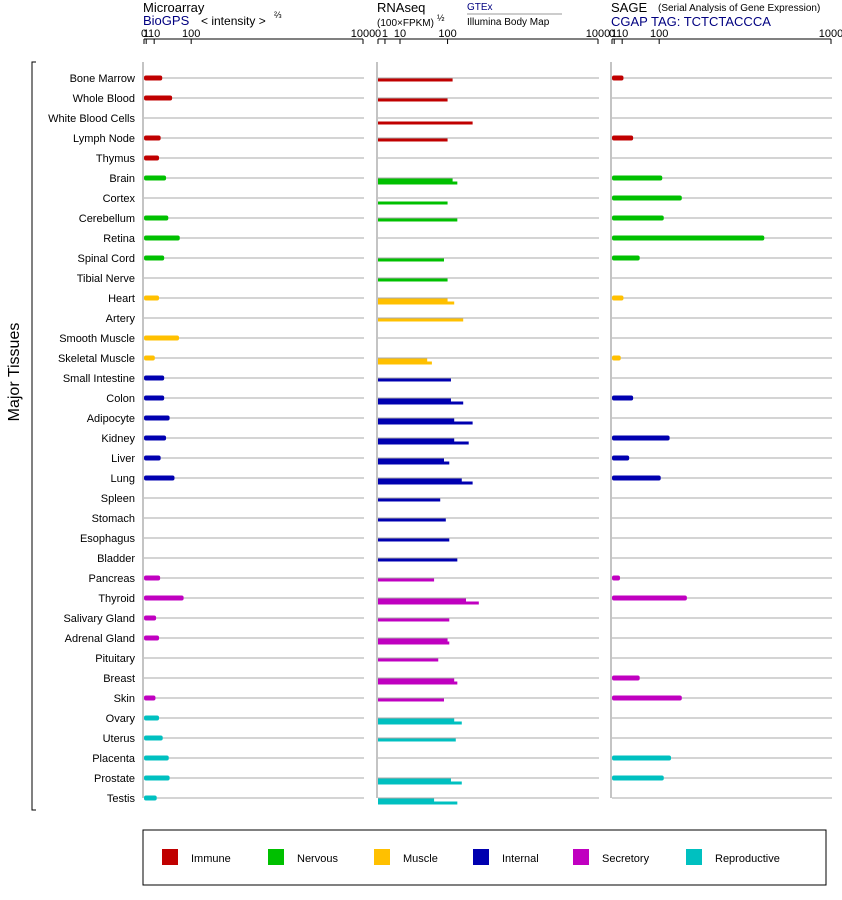 This screenshot has width=842, height=900. What do you see at coordinates (104, 139) in the screenshot?
I see `tissue-label-lymph-node: Lymph Node` at bounding box center [104, 139].